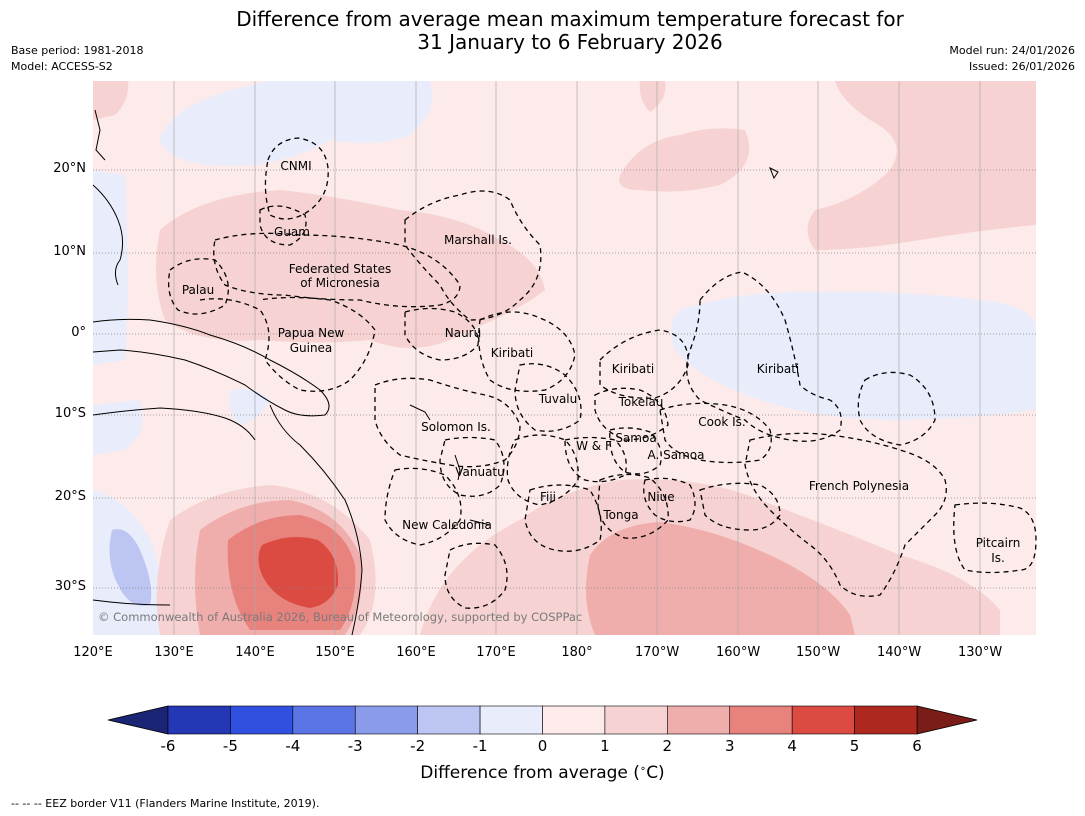 This screenshot has height=816, width=1085. Describe the element at coordinates (998, 543) in the screenshot. I see `region-label: Pitcairn` at that location.